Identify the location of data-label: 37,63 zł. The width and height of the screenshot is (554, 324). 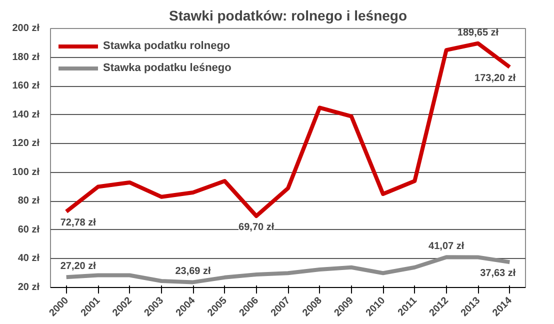
(498, 274).